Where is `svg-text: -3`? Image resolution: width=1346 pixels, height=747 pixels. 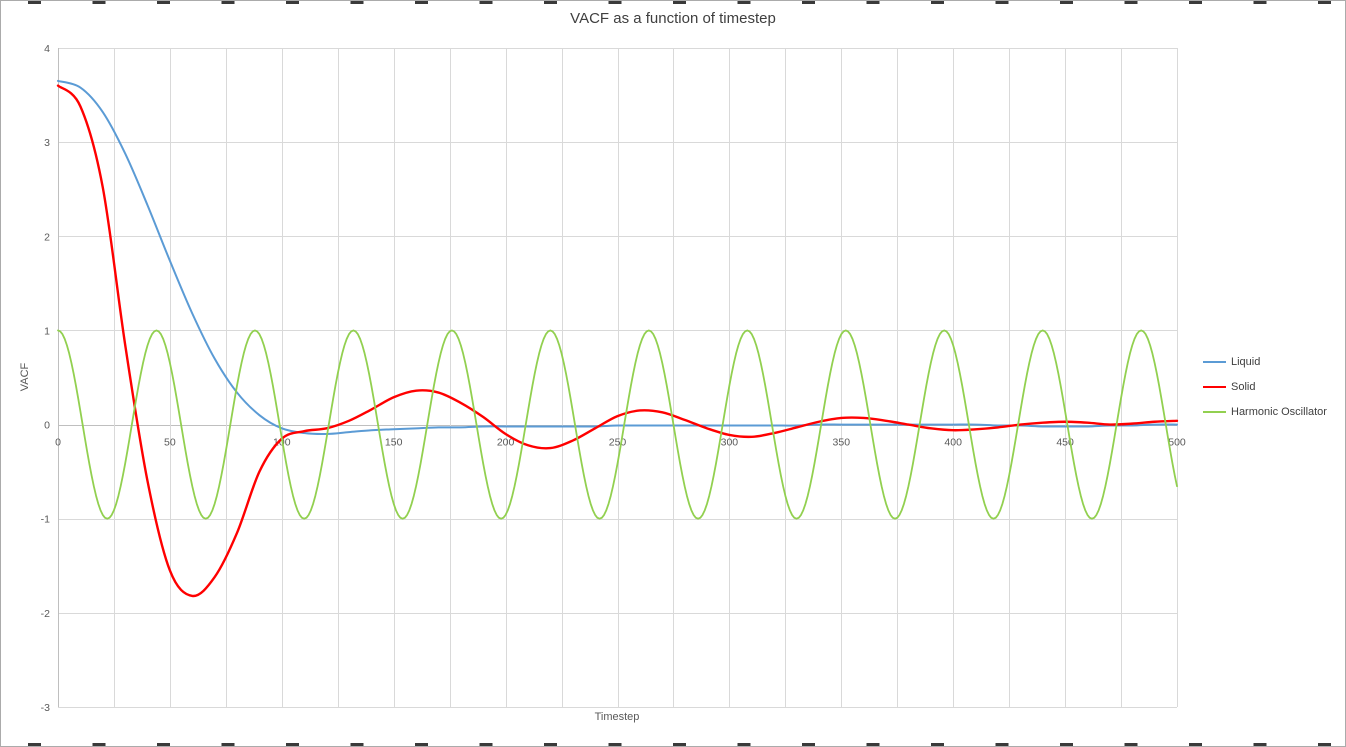 svg-text: -3 is located at coordinates (45, 708).